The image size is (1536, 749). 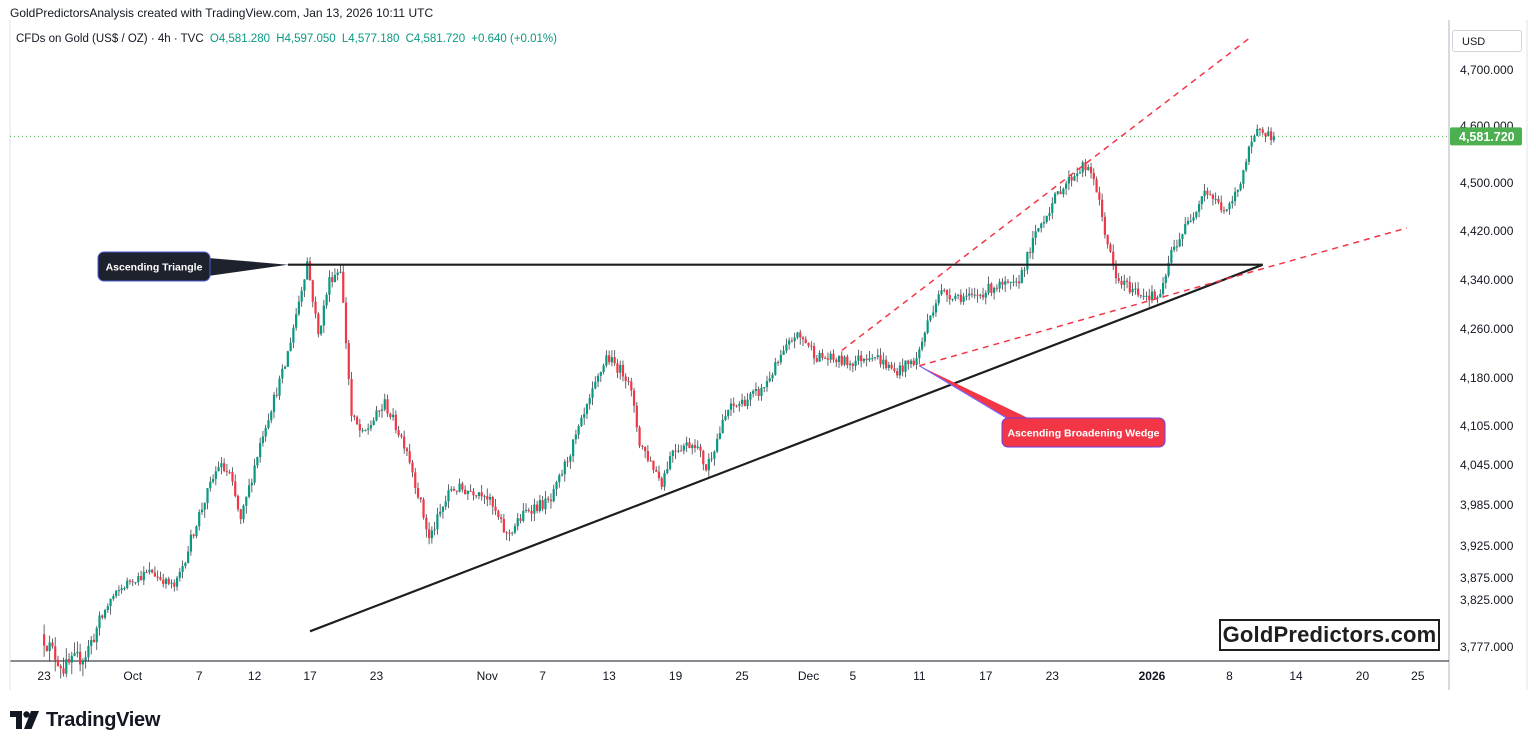 What do you see at coordinates (1487, 600) in the screenshot?
I see `y-tick-label: 3,825.000` at bounding box center [1487, 600].